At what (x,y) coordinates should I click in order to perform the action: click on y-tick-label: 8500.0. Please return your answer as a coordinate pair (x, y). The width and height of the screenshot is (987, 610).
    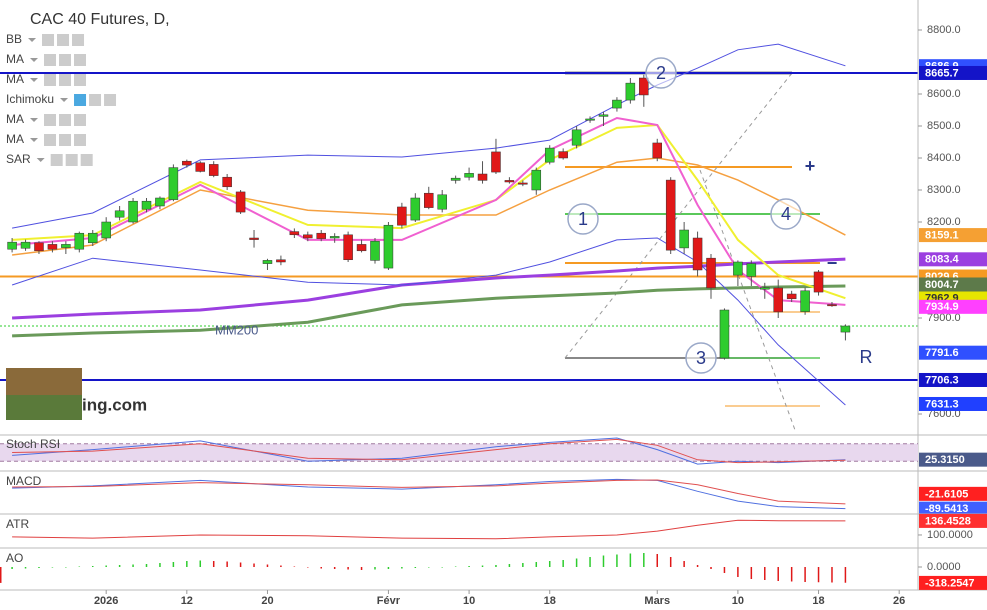
    Looking at the image, I should click on (944, 126).